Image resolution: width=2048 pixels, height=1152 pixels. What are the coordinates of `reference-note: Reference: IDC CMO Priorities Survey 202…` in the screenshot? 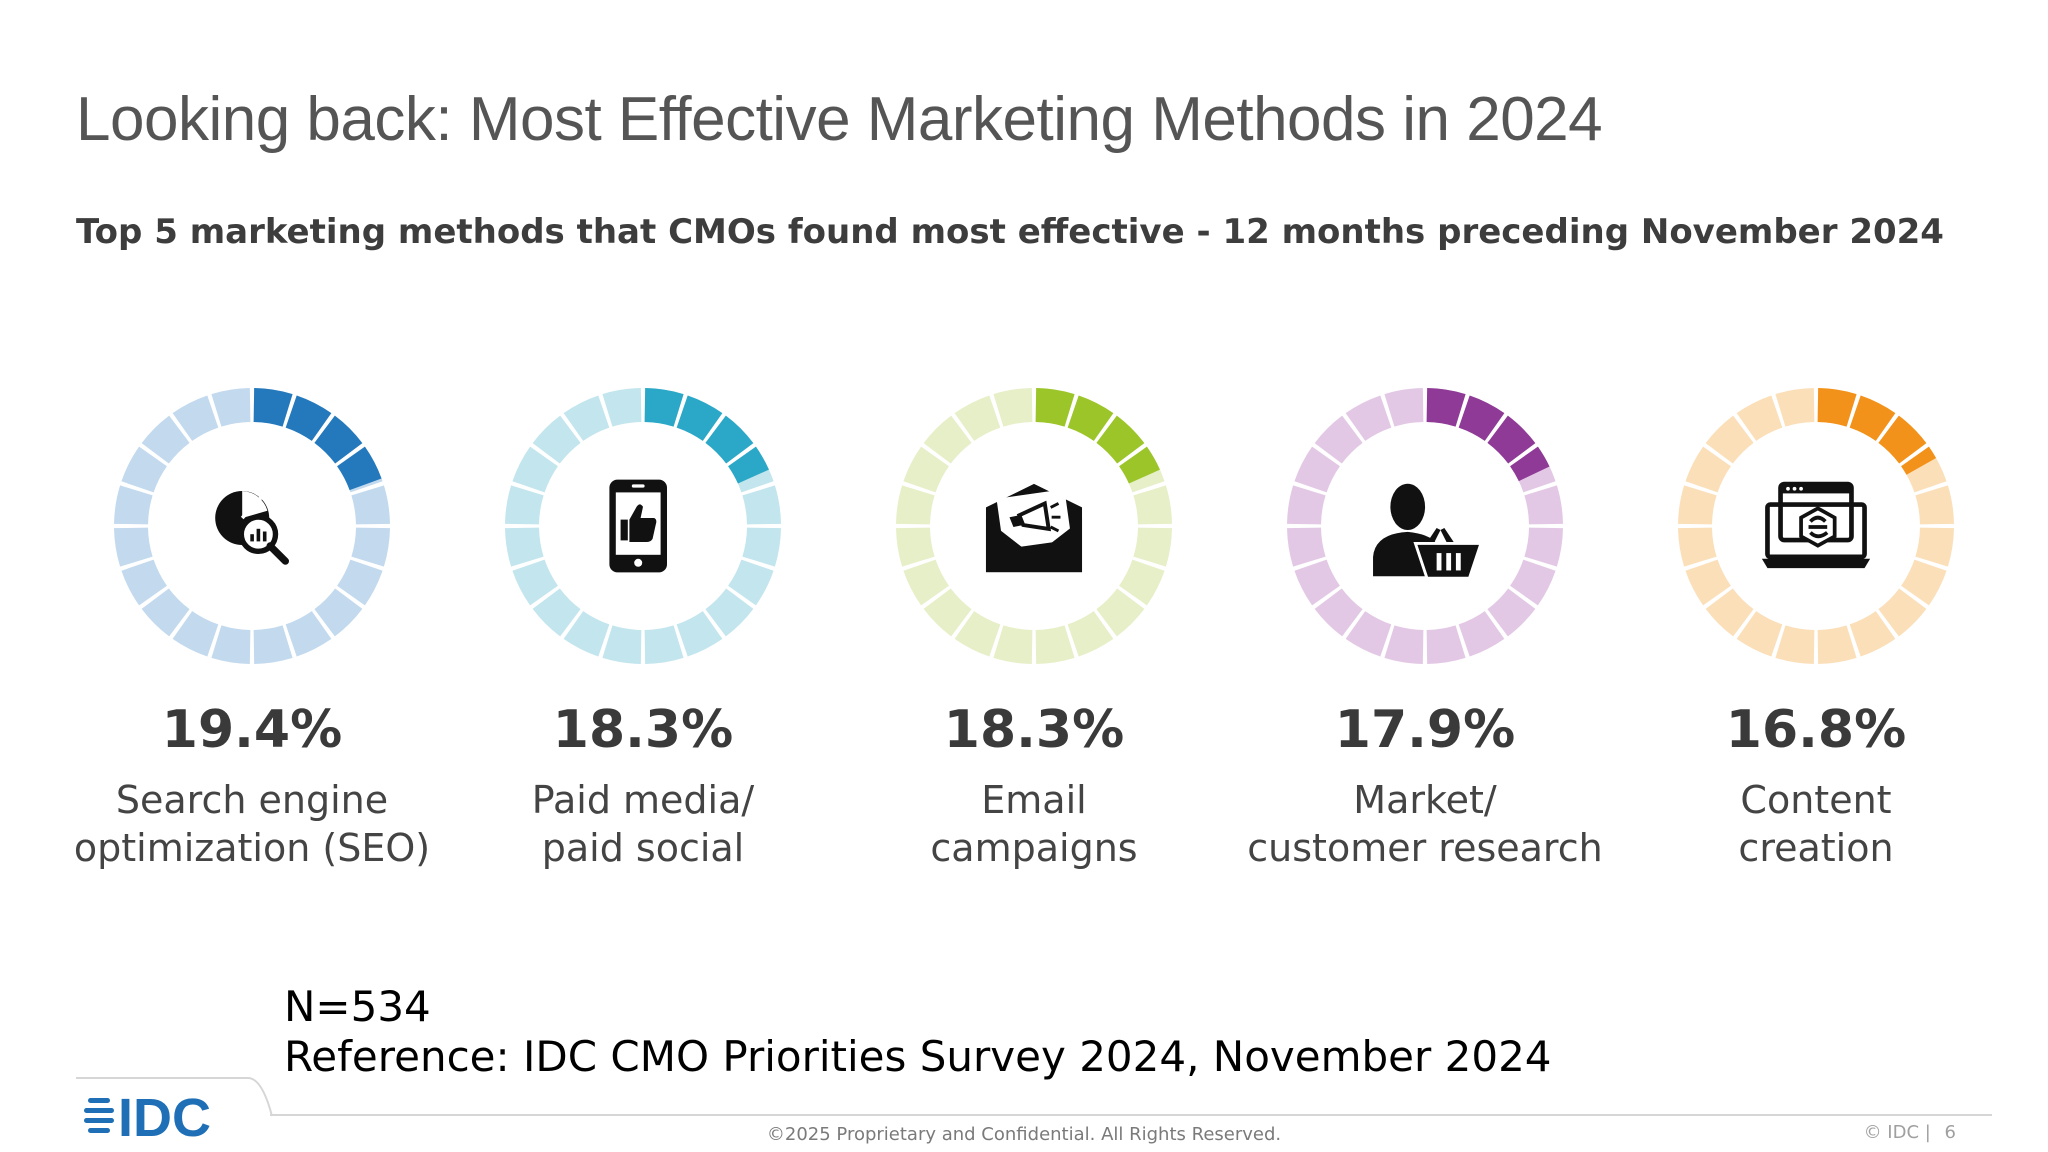 It's located at (918, 1056).